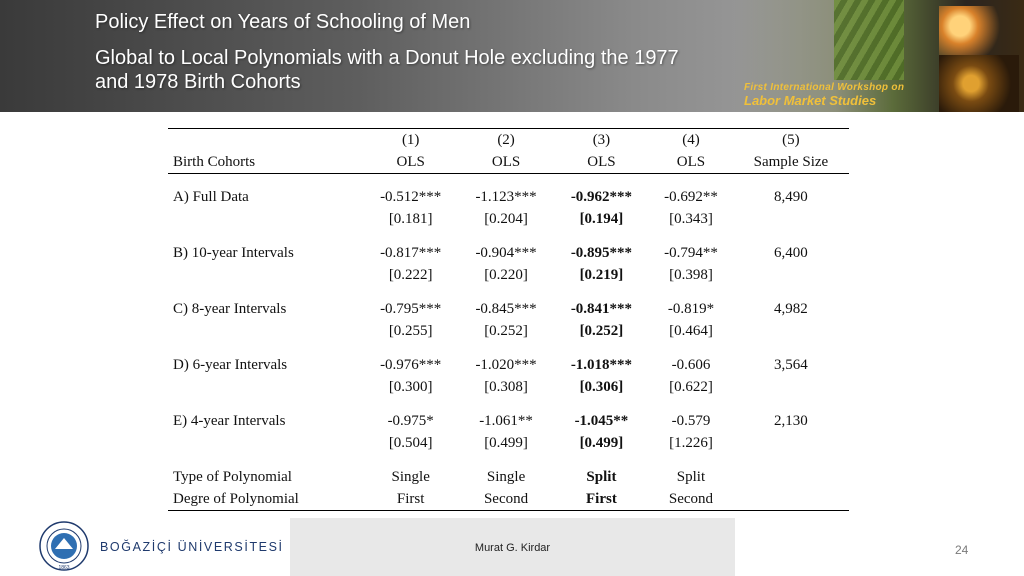  I want to click on table-row-se: [0.222] [0.220] [0.219] [0.398], so click(508, 275).